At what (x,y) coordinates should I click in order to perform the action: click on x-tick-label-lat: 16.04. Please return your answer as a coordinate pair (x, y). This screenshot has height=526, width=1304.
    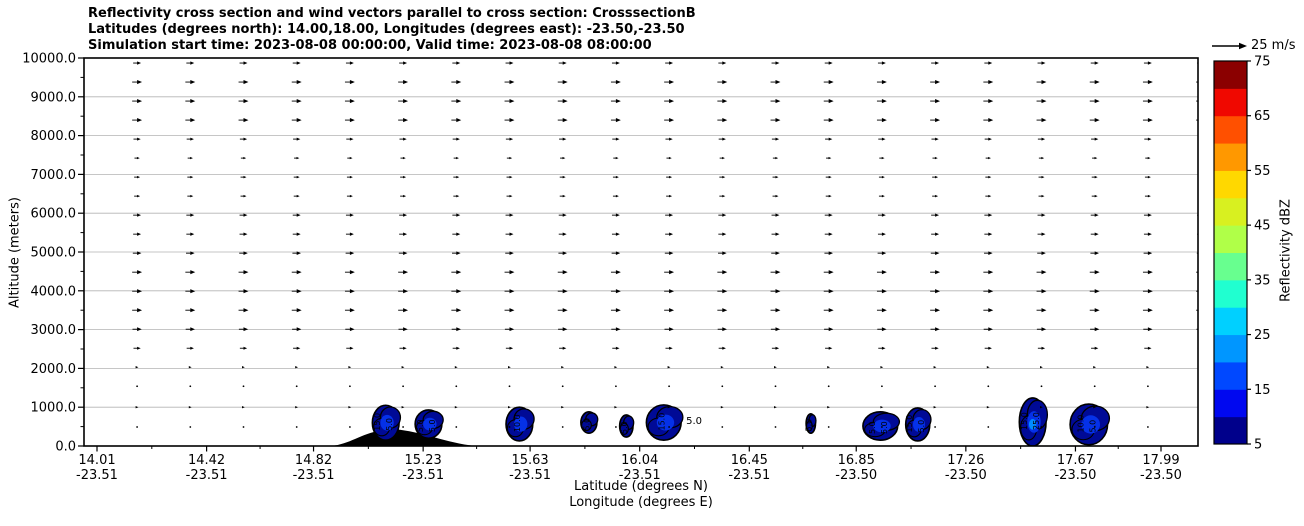
    Looking at the image, I should click on (639, 460).